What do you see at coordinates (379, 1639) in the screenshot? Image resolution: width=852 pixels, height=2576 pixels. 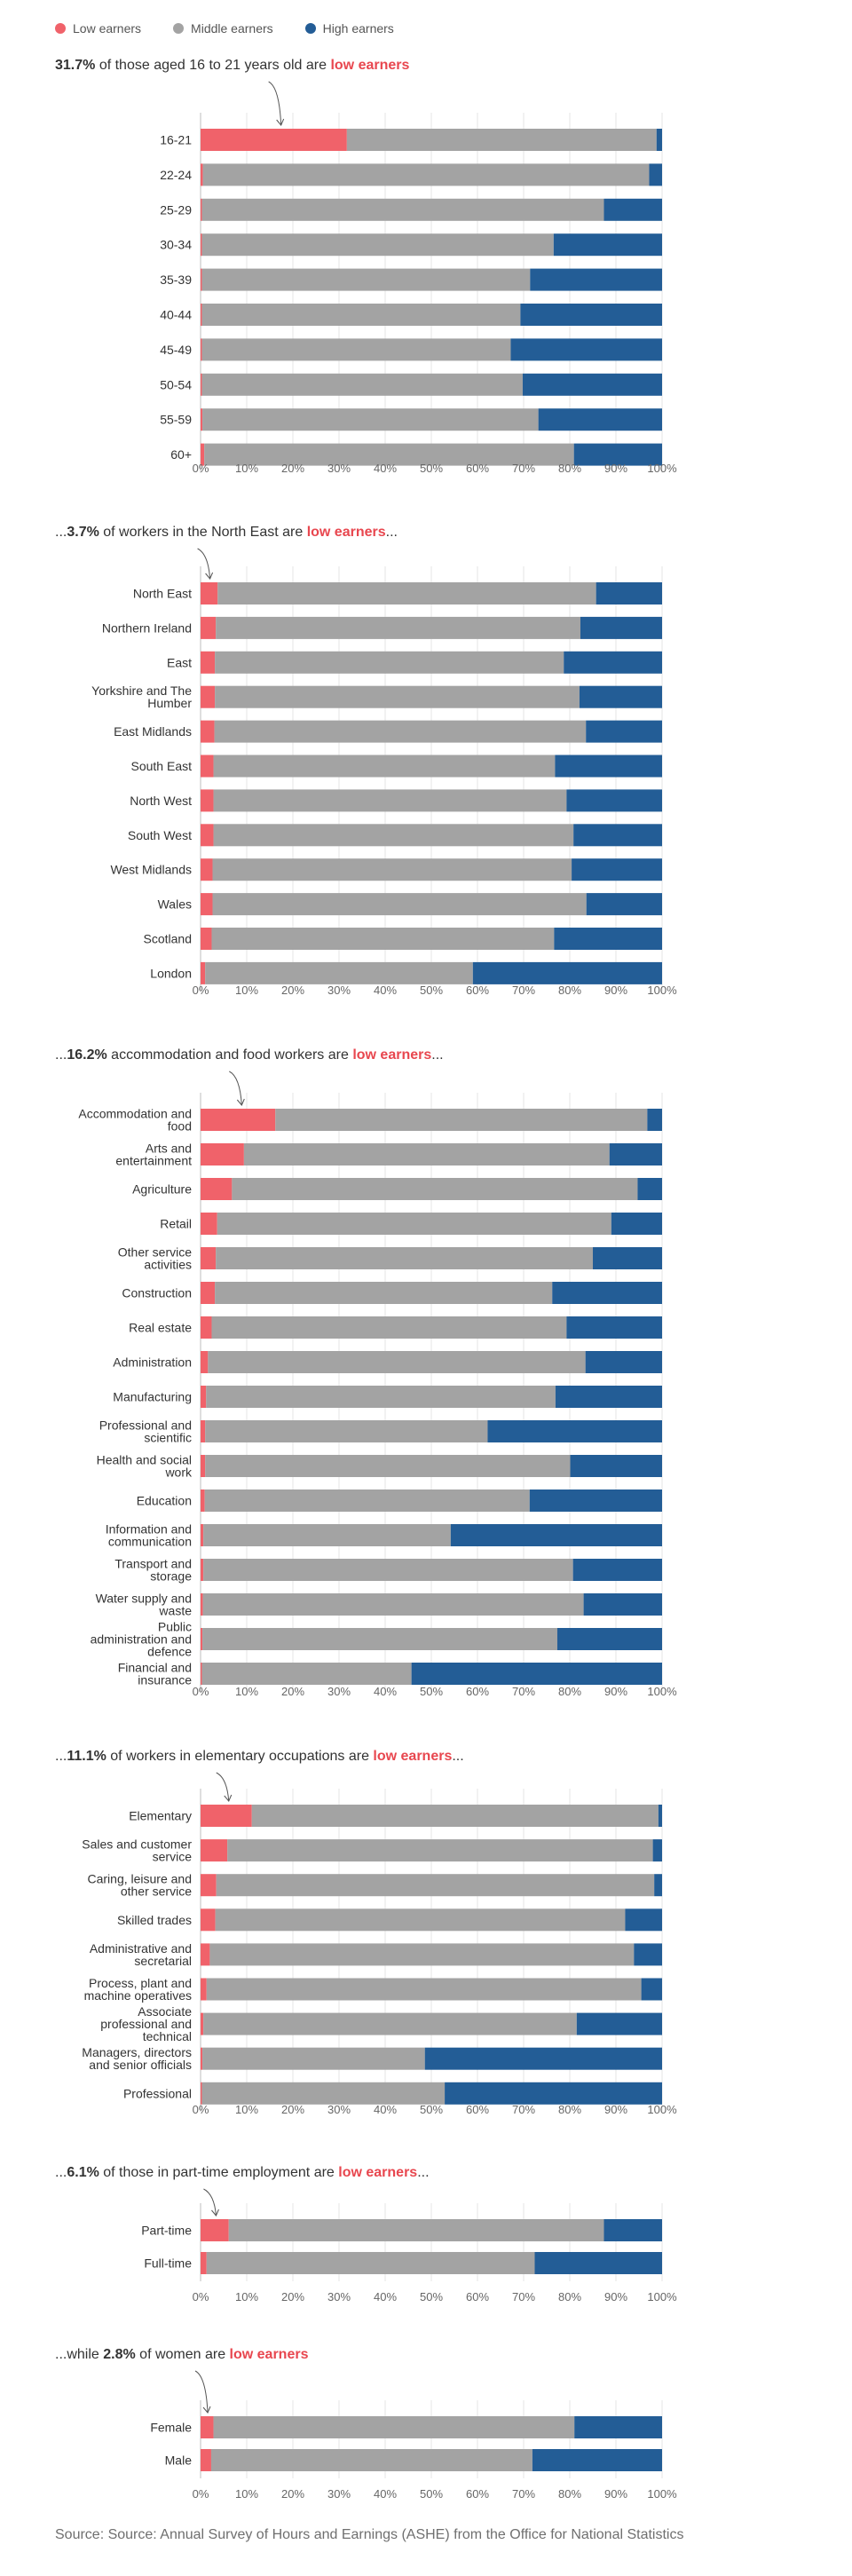 I see `bar-middle-public-administration-and-defence` at bounding box center [379, 1639].